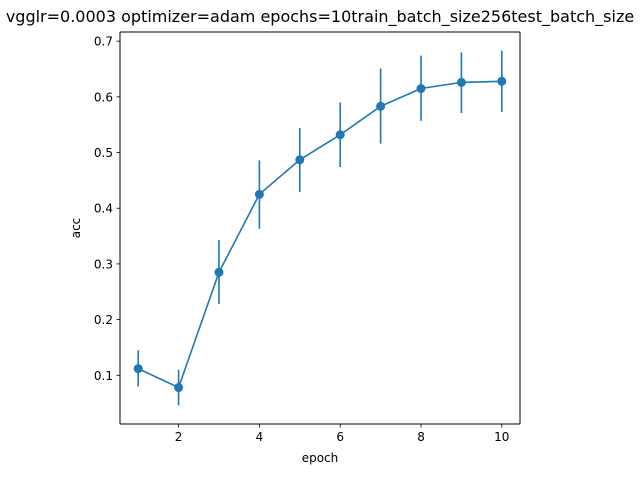 The width and height of the screenshot is (640, 480). What do you see at coordinates (103, 209) in the screenshot?
I see `y-tick-label: 0.4` at bounding box center [103, 209].